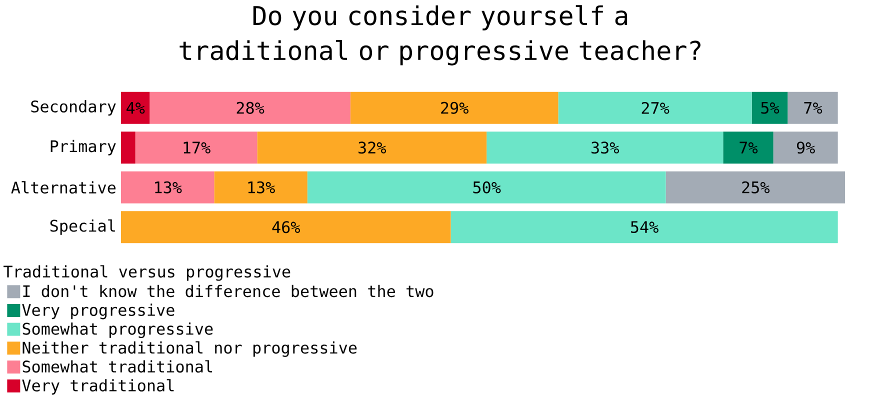 This screenshot has height=416, width=881. I want to click on legend-label: Very progressive, so click(98, 312).